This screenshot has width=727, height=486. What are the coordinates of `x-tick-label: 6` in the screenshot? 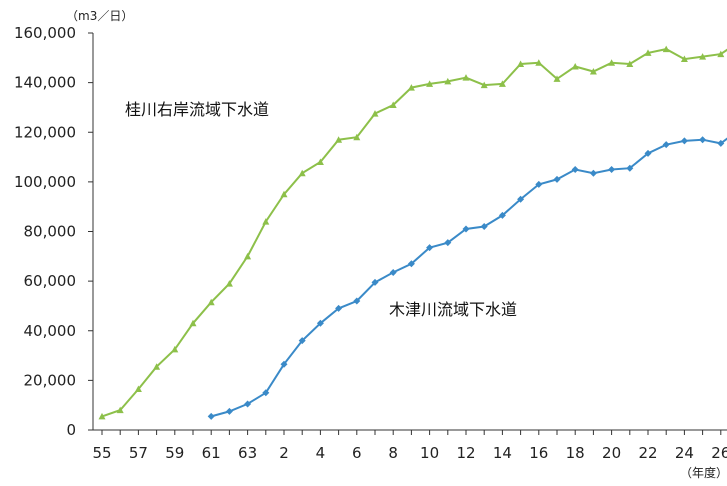 It's located at (357, 453).